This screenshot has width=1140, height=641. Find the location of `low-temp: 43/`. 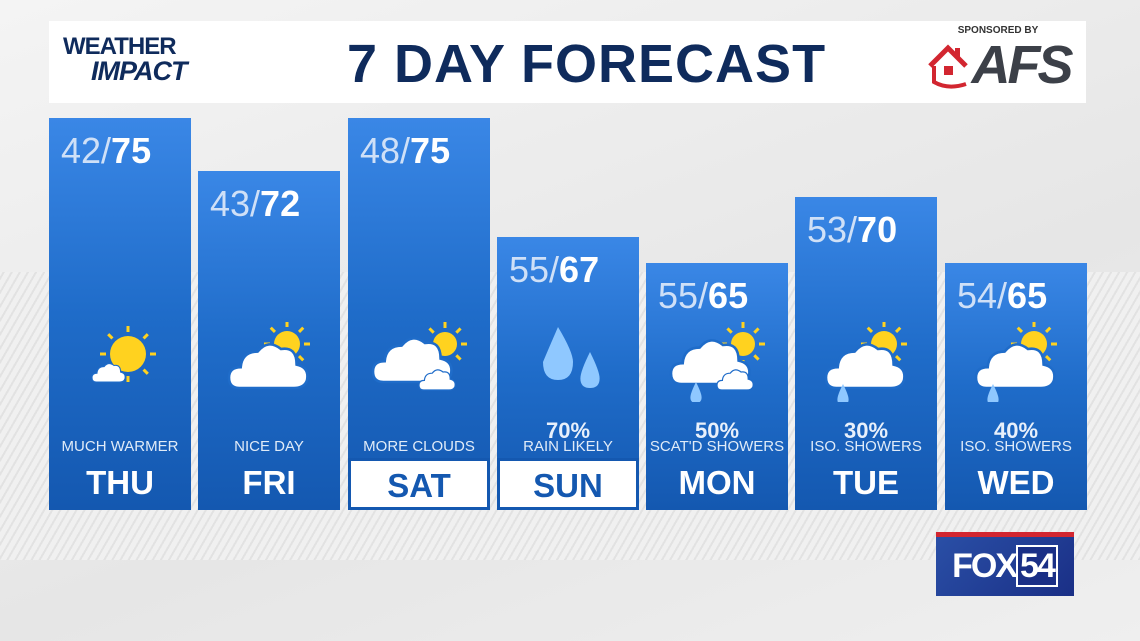

low-temp: 43/ is located at coordinates (235, 203).